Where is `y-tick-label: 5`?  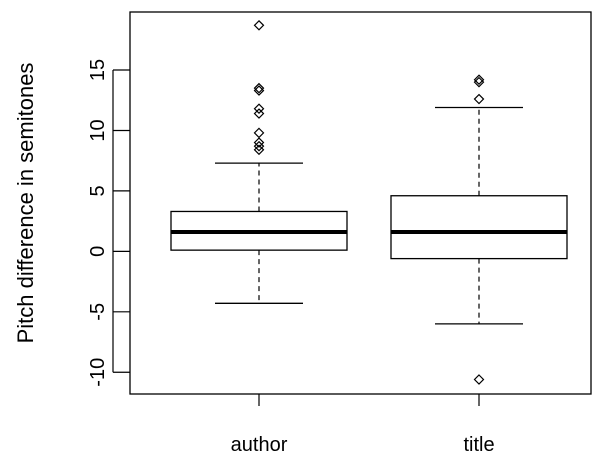 y-tick-label: 5 is located at coordinates (98, 190).